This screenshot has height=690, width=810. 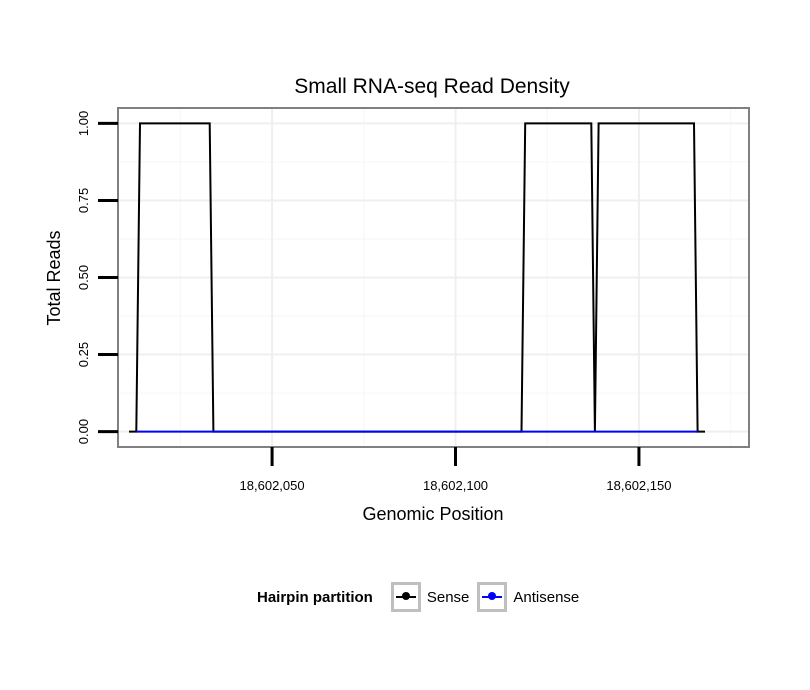 I want to click on x-tick-label: 18,602,150, so click(x=638, y=485).